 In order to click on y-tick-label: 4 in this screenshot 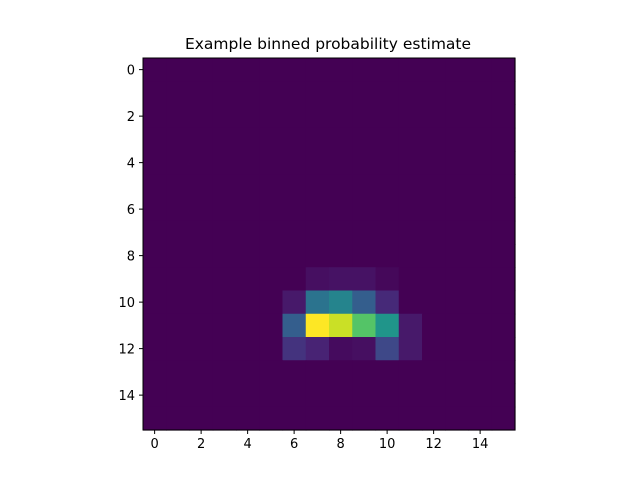, I will do `click(131, 164)`.